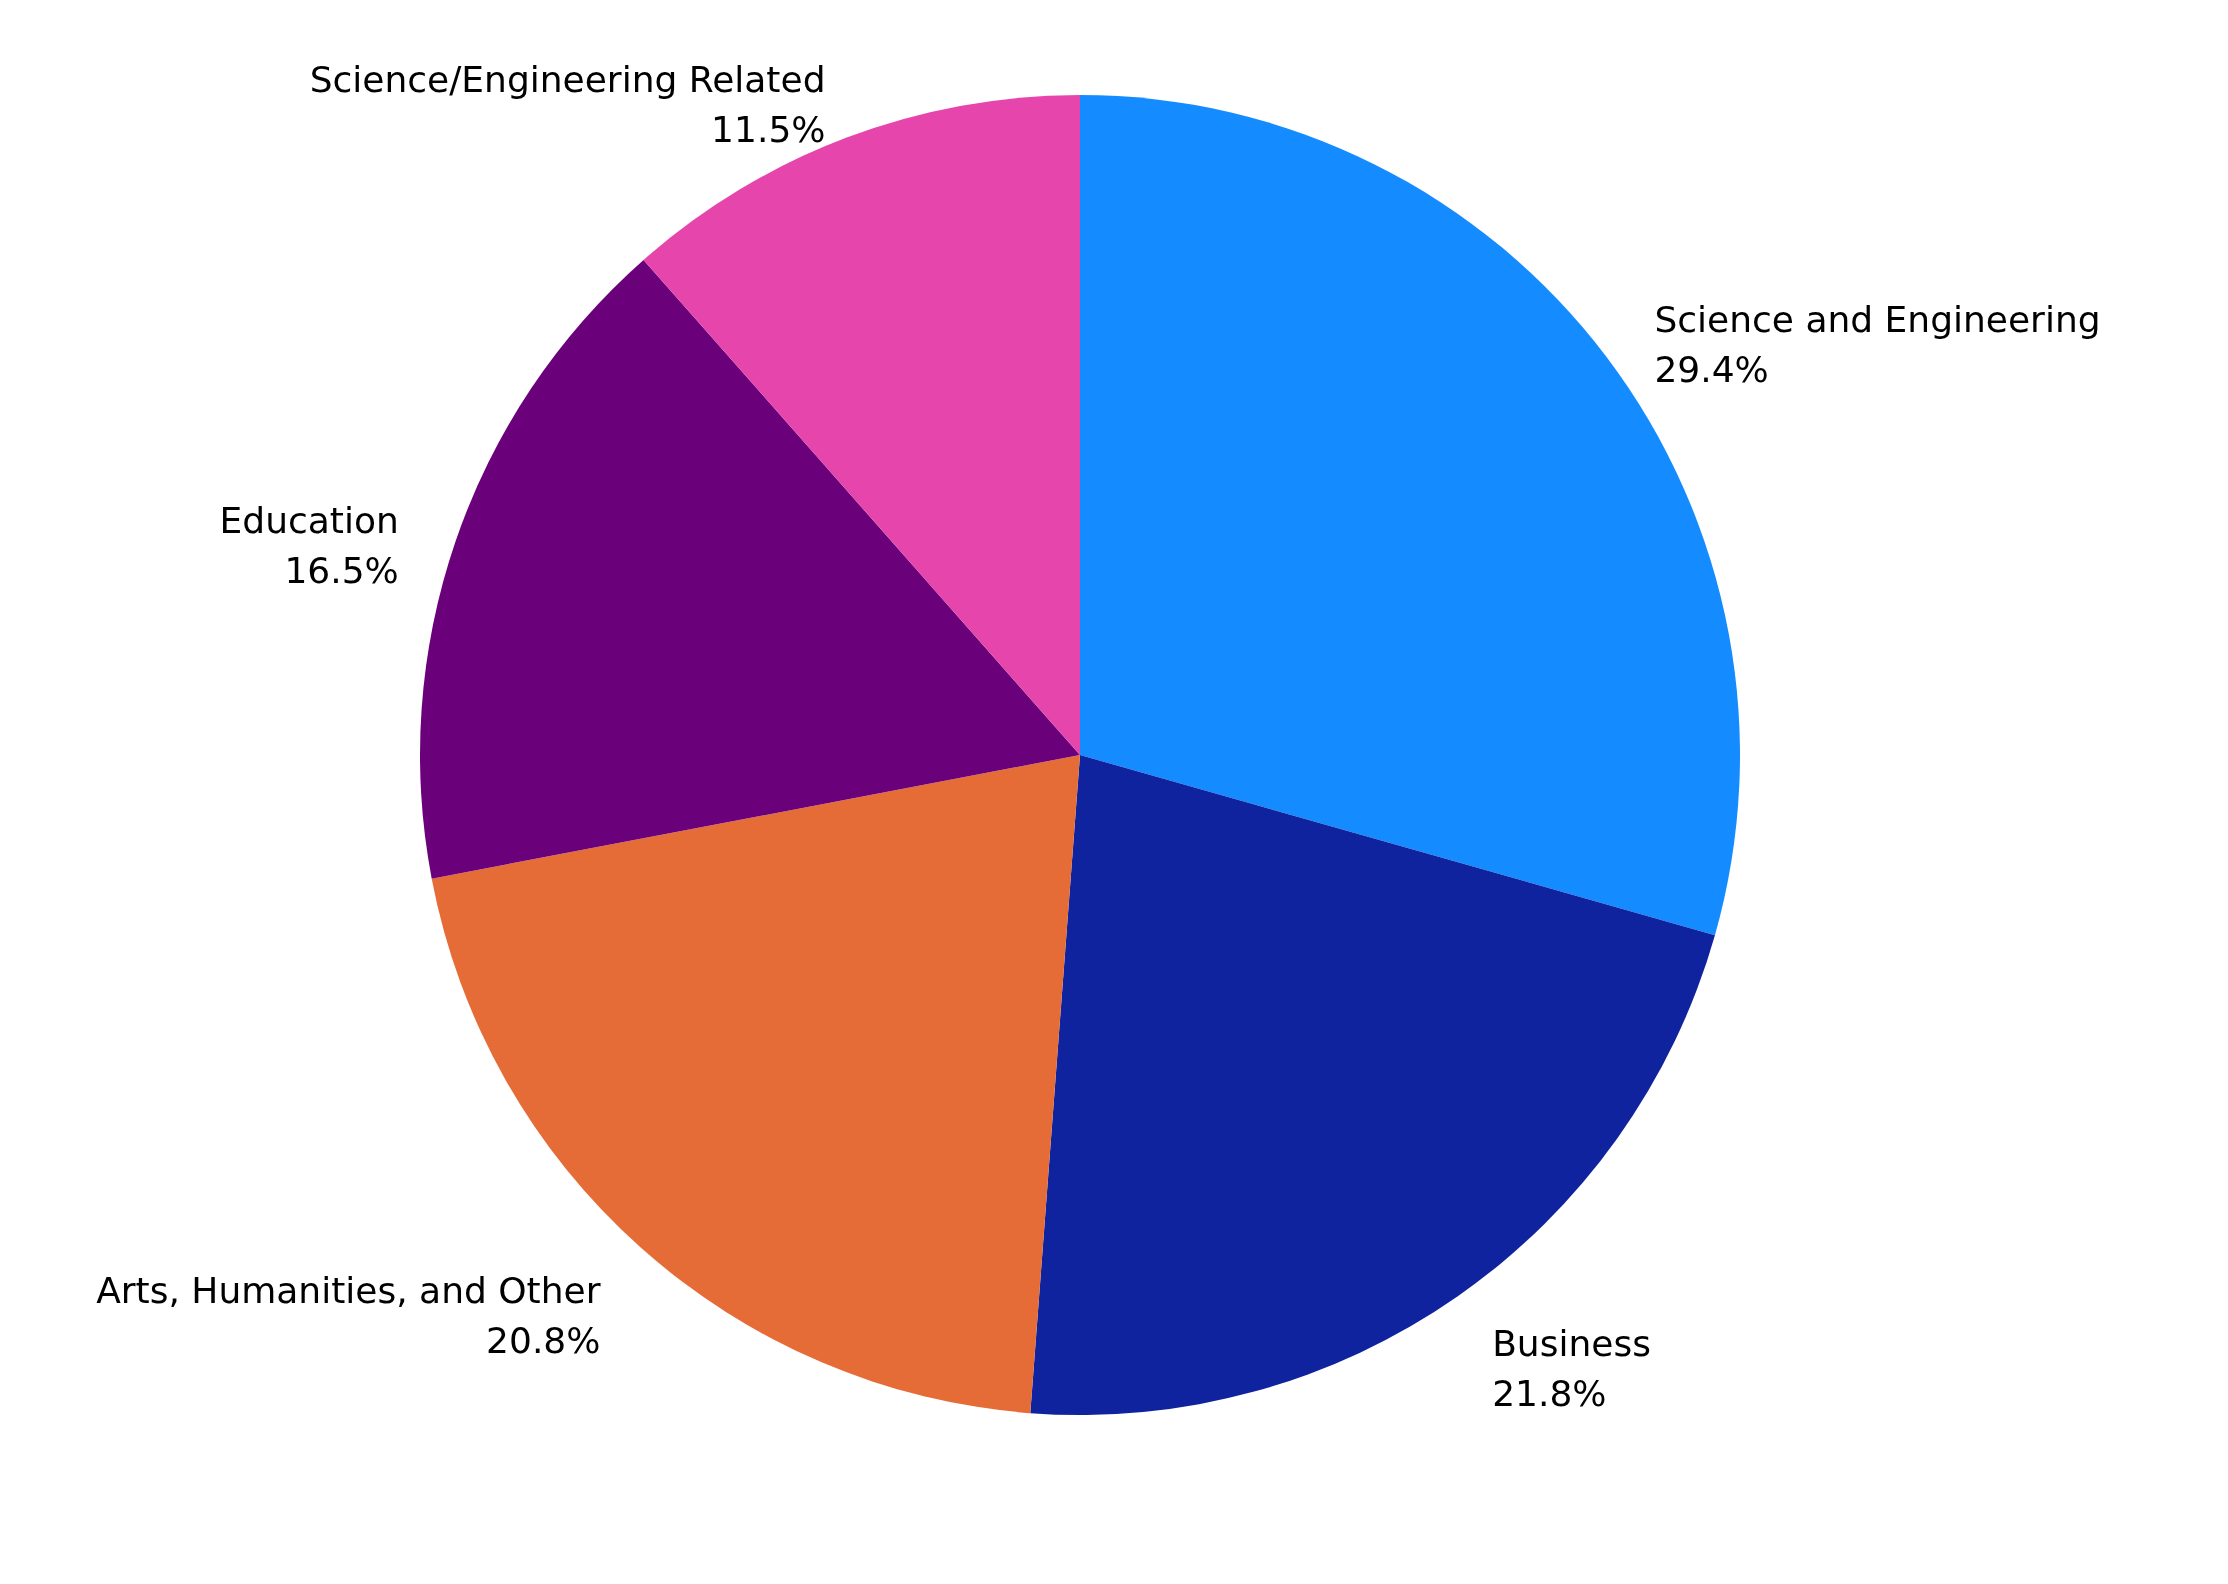  What do you see at coordinates (1877, 319) in the screenshot?
I see `slice-label: Science and Engineering` at bounding box center [1877, 319].